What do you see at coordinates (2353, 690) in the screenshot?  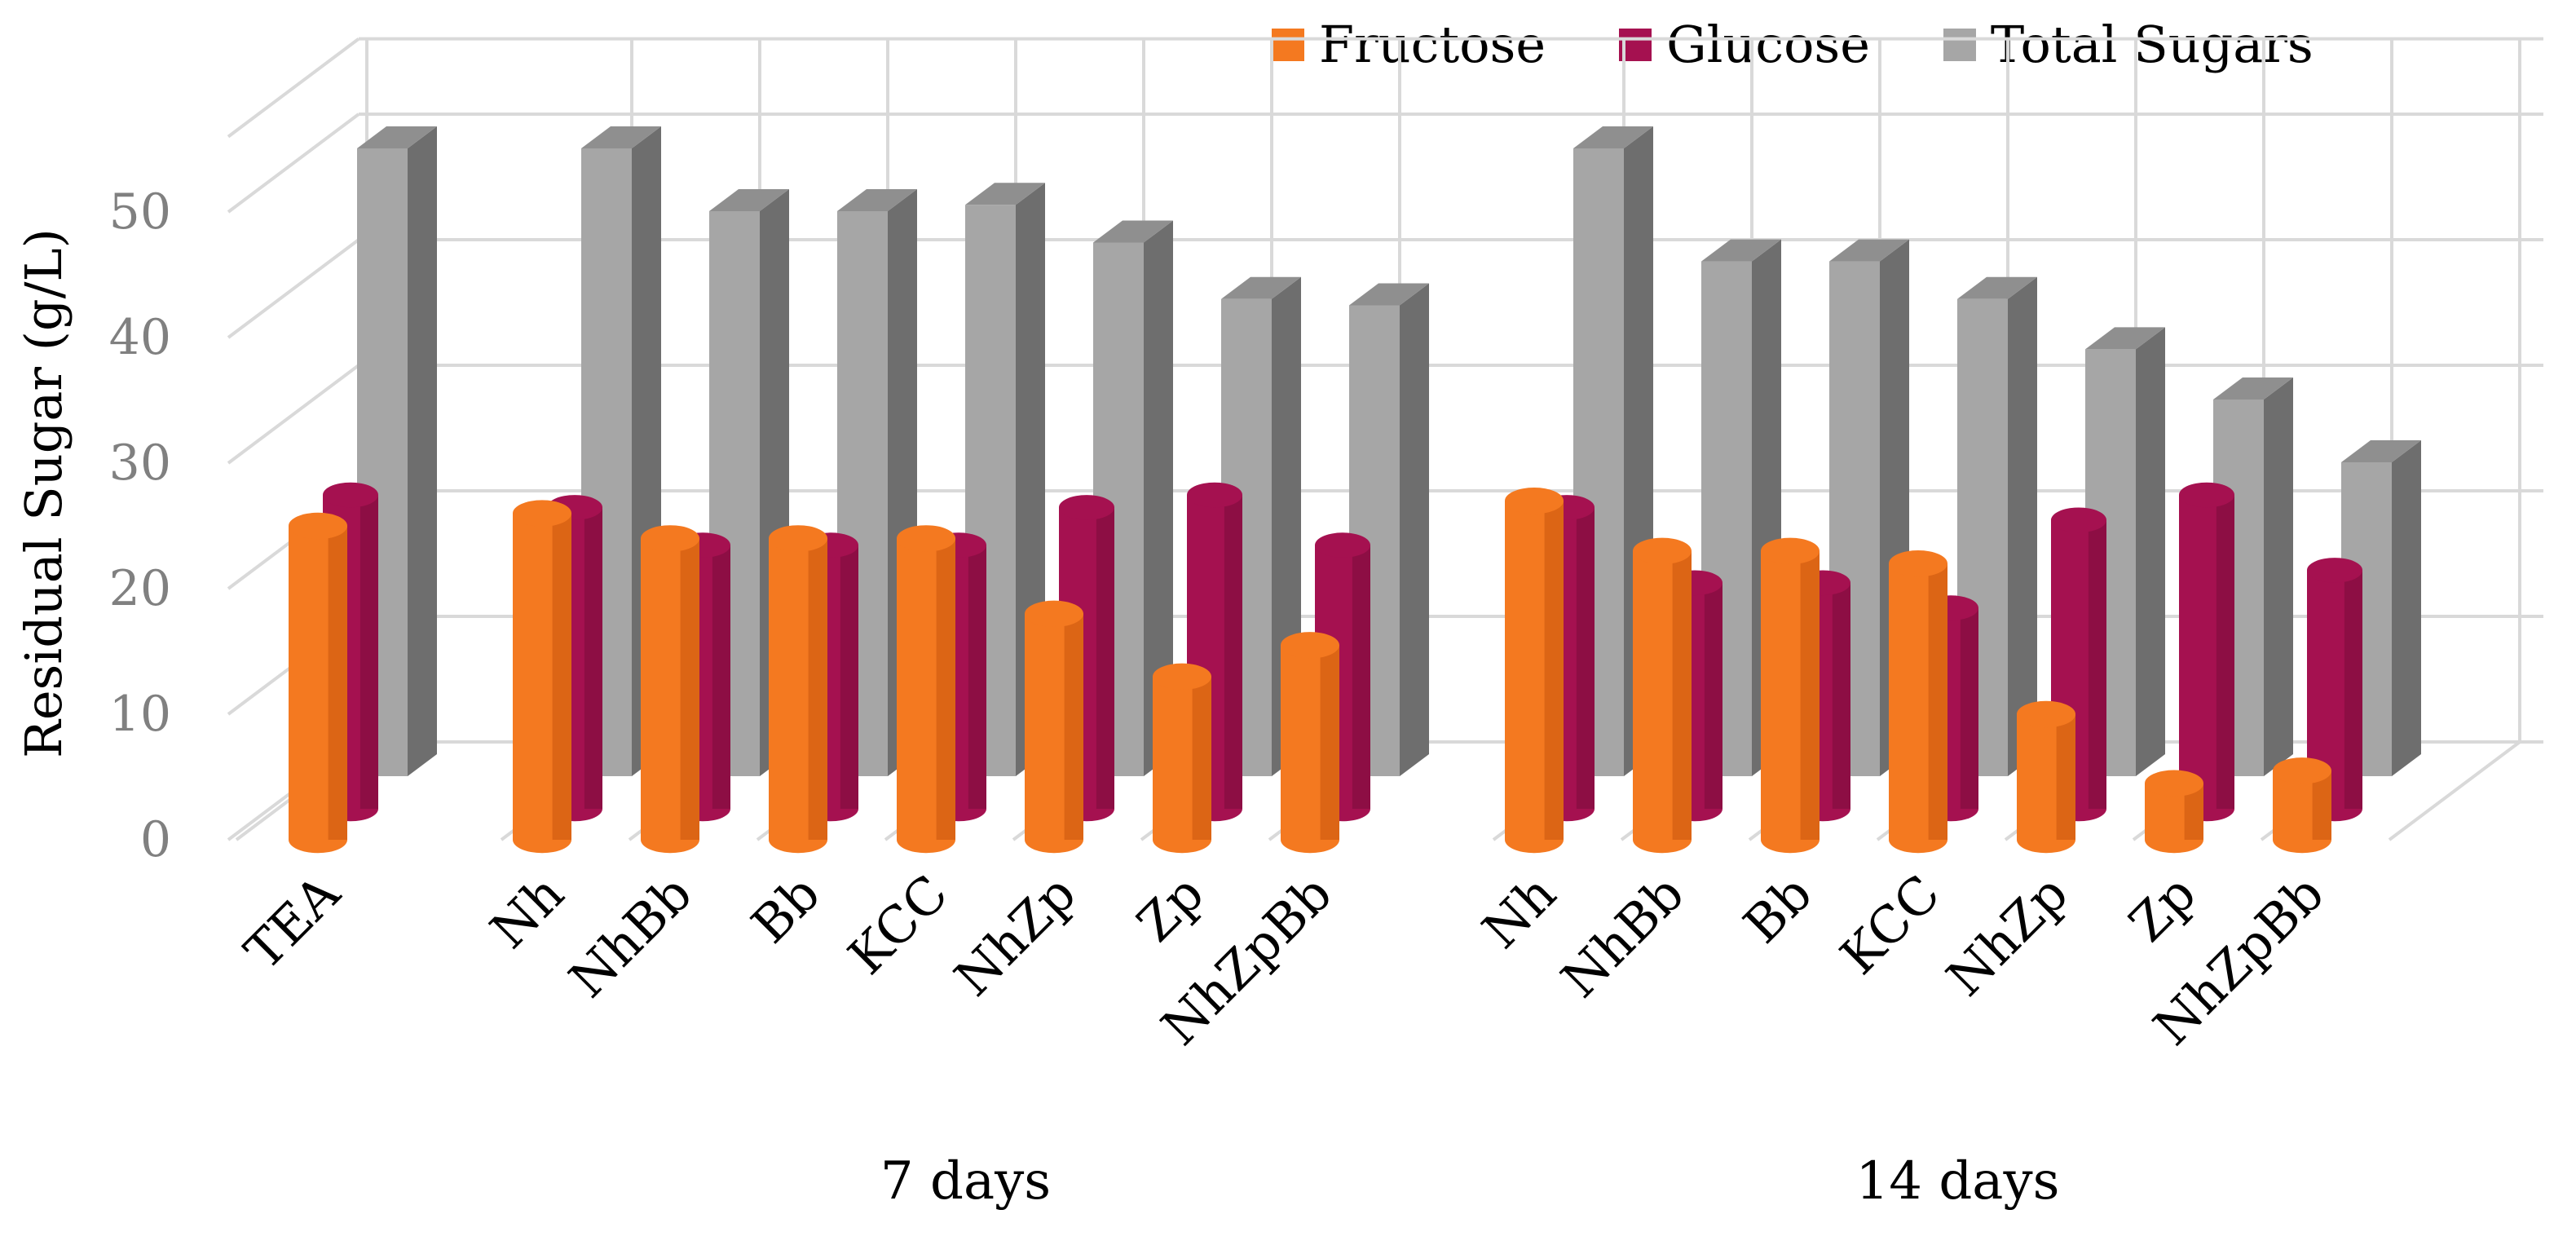 I see `bar-glucose-14-shade` at bounding box center [2353, 690].